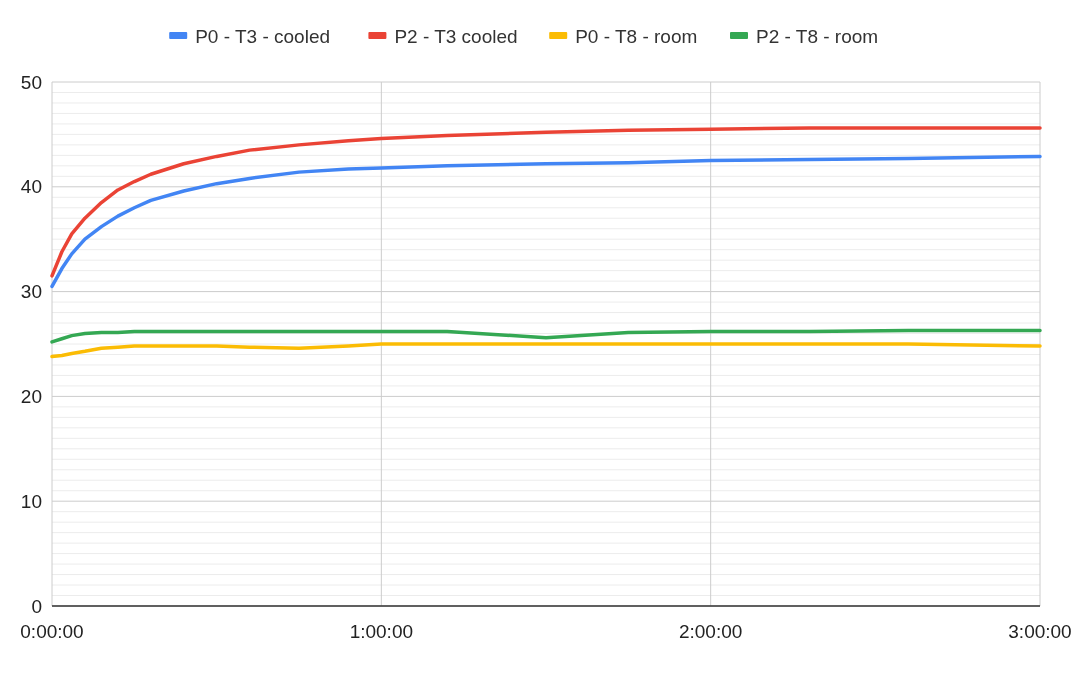  I want to click on y-tick-label: 20, so click(31, 397).